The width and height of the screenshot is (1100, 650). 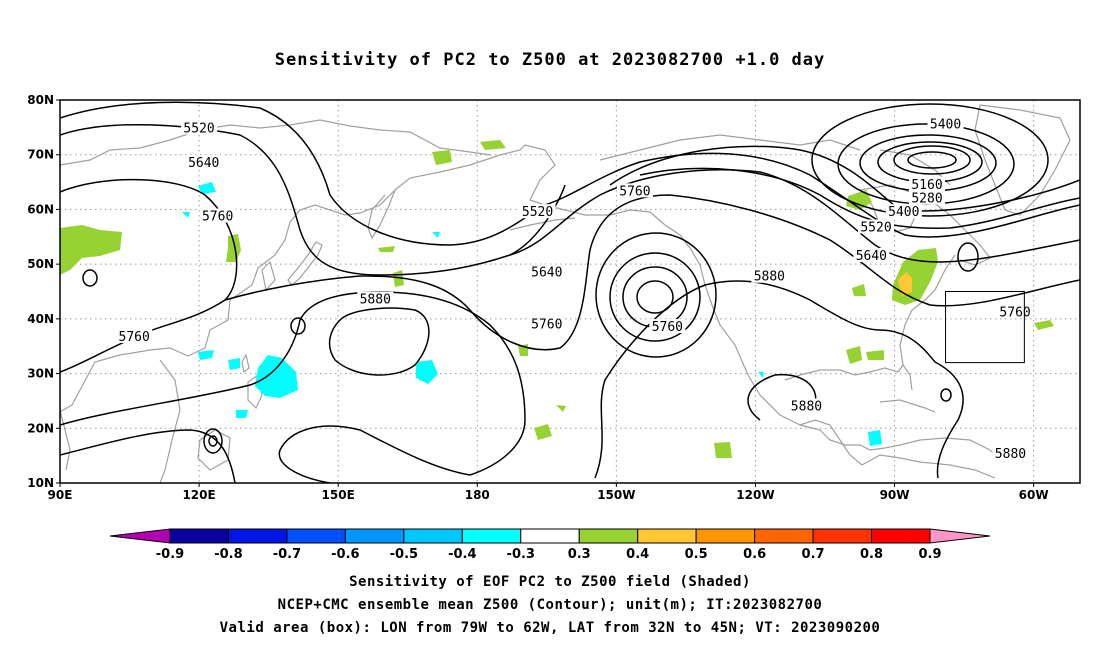 What do you see at coordinates (561, 408) in the screenshot?
I see `shade-positive-tropics2` at bounding box center [561, 408].